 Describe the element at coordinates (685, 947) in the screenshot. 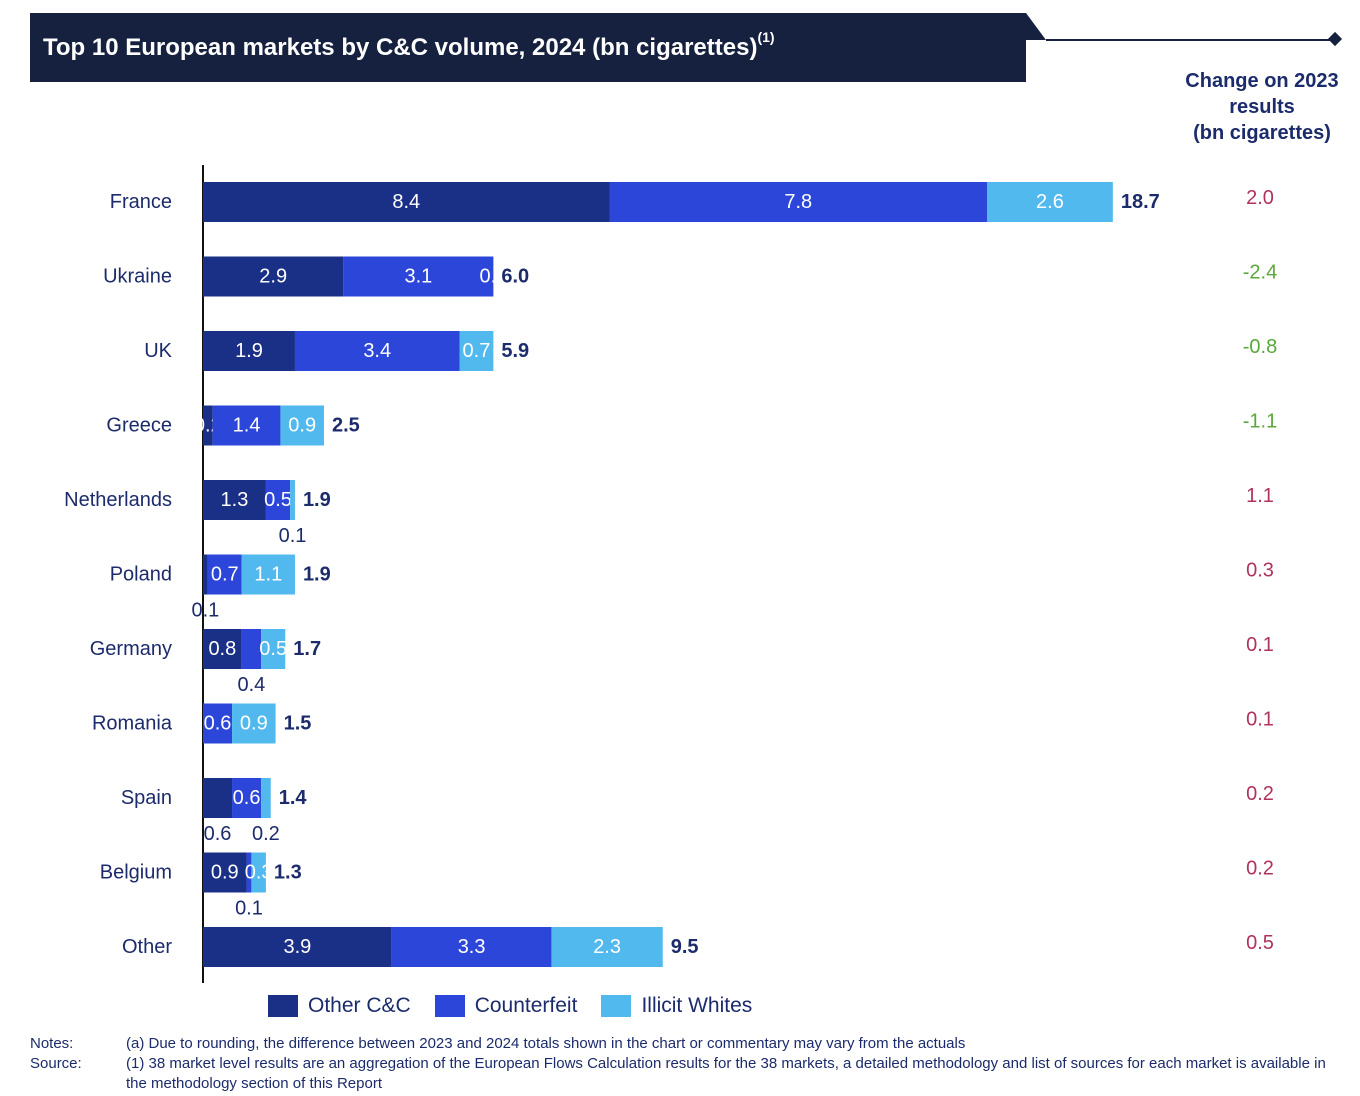

I see `total-label-other: 9.5` at that location.